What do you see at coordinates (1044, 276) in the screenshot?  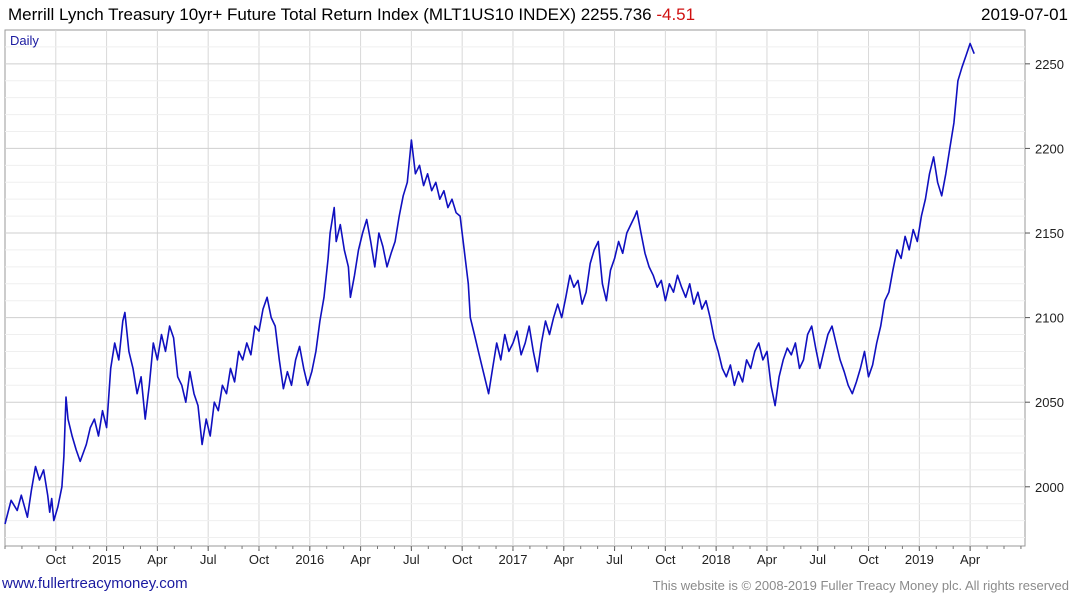 I see `y-axis: 2000 2050 2100 2150 2200 2250` at bounding box center [1044, 276].